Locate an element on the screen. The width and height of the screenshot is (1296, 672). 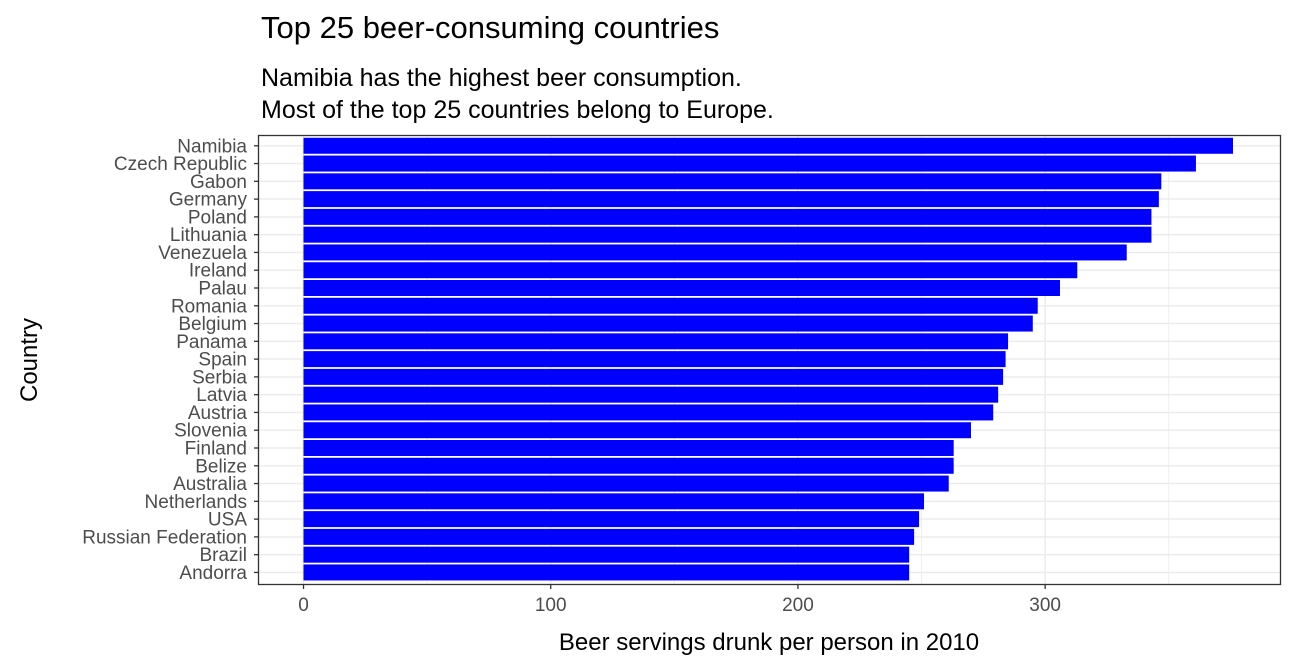
bar-belgium is located at coordinates (668, 323).